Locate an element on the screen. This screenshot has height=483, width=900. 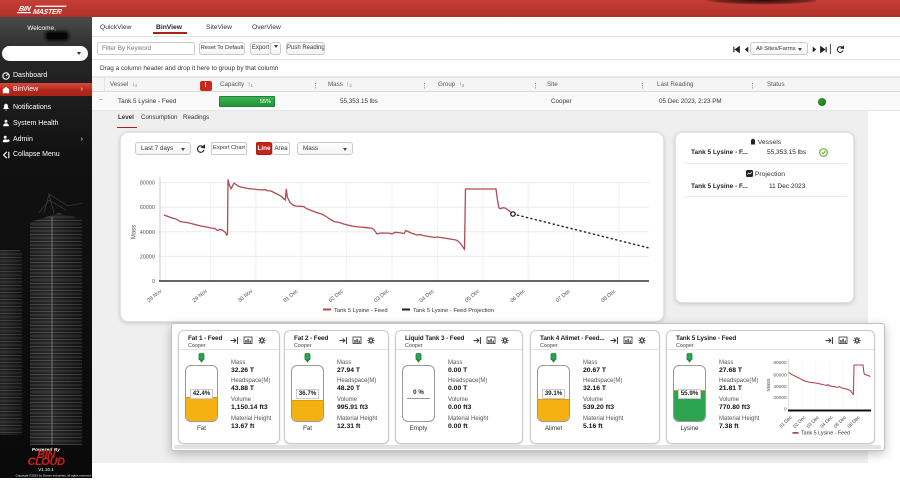
svg-text: MASTER is located at coordinates (48, 11).